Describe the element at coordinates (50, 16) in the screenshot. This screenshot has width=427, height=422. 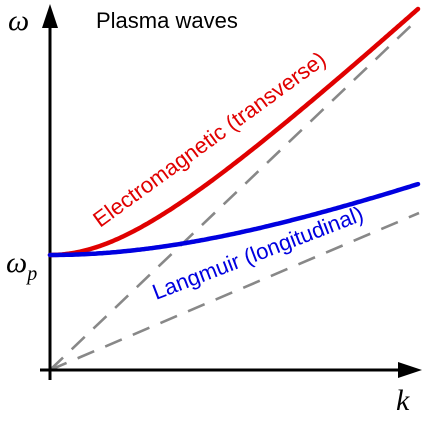
I see `y-axis-arrow-icon` at that location.